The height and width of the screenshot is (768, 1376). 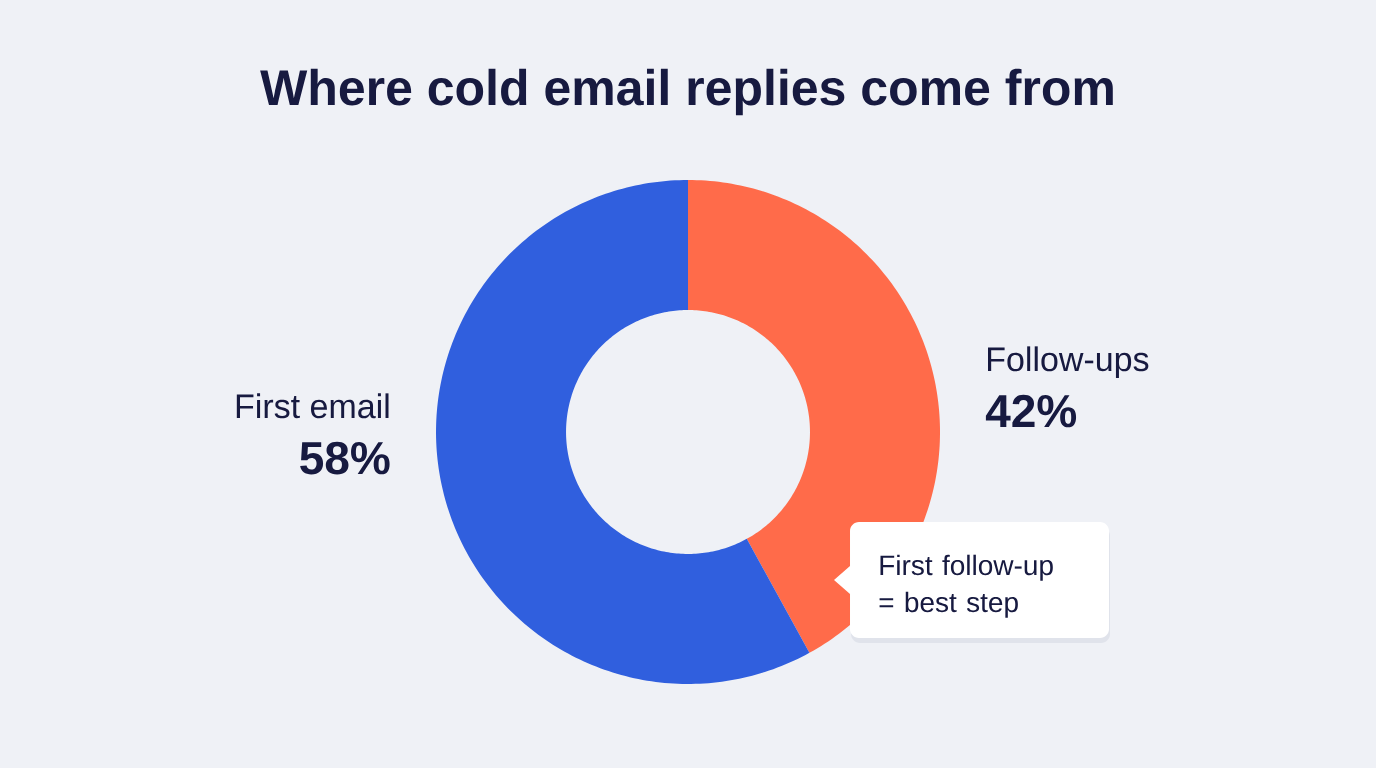 I want to click on slice-label: First email, so click(x=312, y=406).